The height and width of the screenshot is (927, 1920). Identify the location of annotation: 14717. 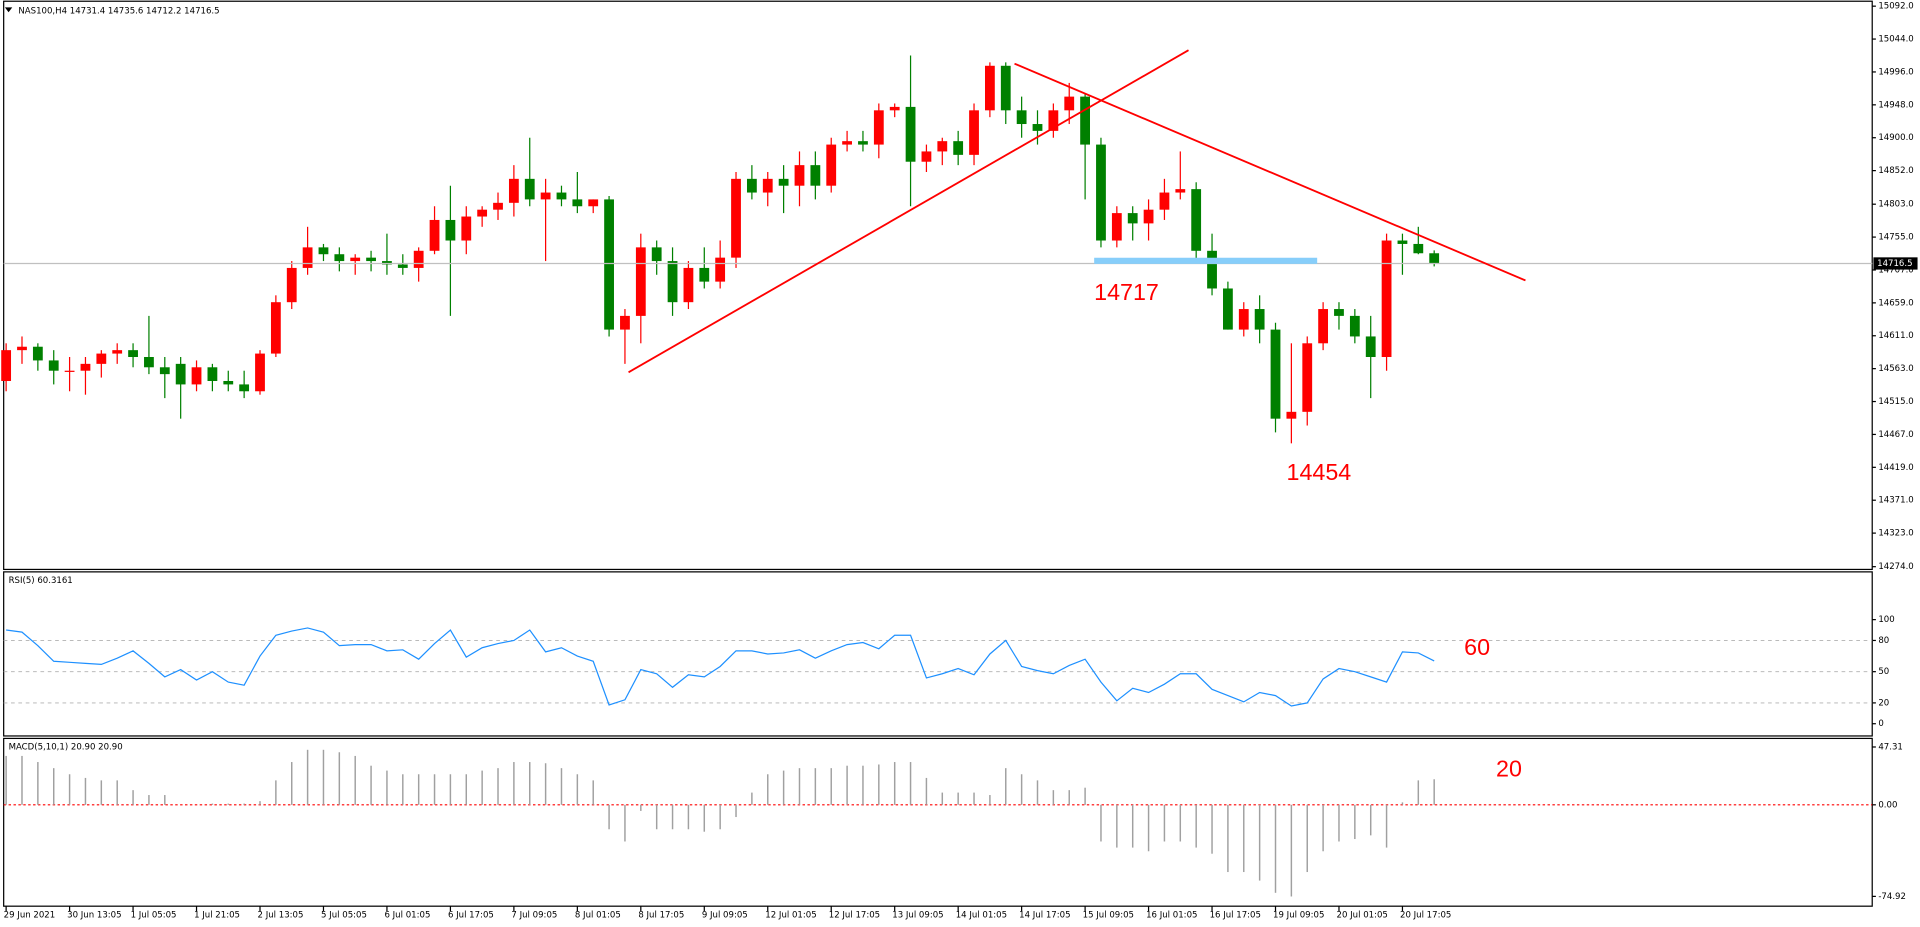
(1126, 292).